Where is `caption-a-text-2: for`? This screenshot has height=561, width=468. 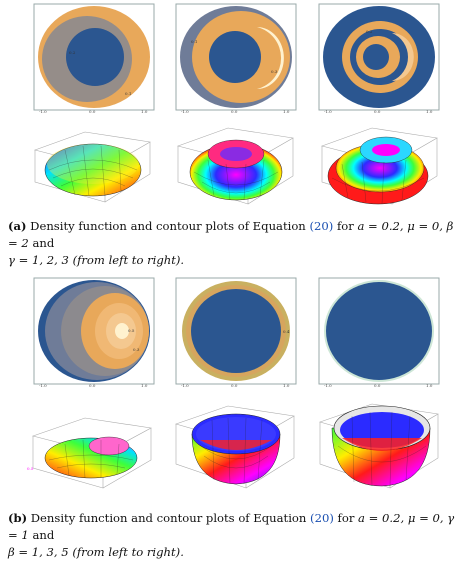 caption-a-text-2: for is located at coordinates (345, 226).